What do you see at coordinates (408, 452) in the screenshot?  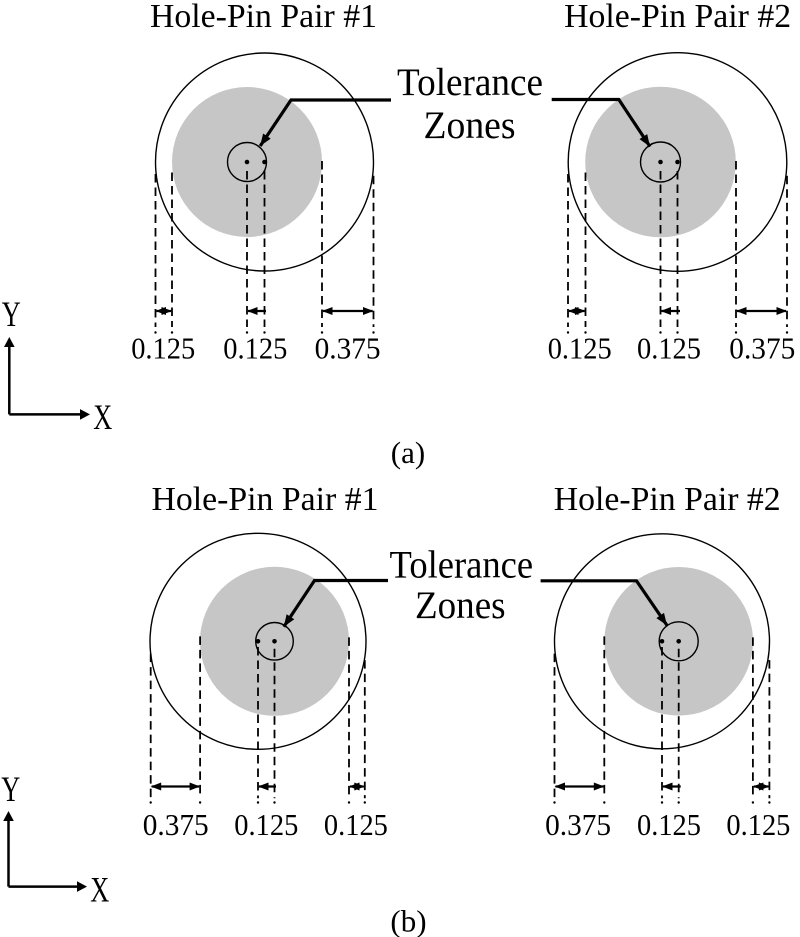 I see `svg-text: (a)` at bounding box center [408, 452].